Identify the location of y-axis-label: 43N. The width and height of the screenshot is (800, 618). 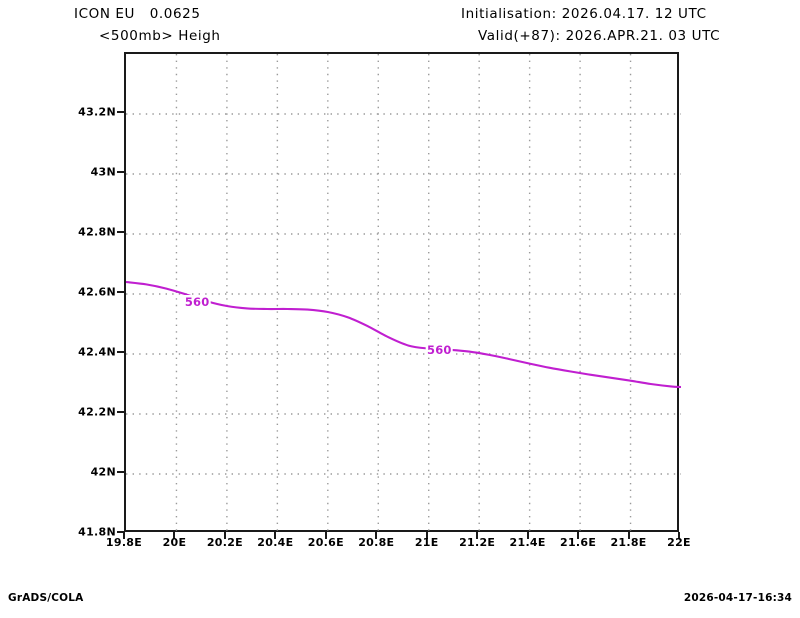
(103, 172).